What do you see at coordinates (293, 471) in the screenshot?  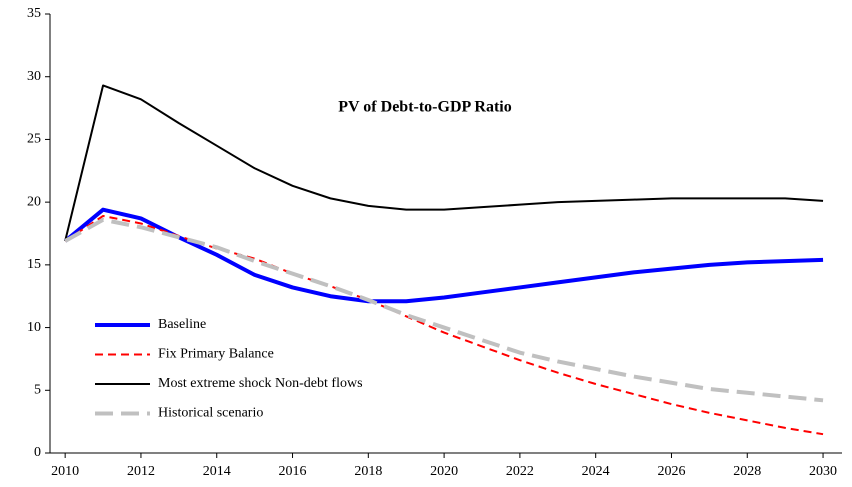 I see `x-tick-label: 2016` at bounding box center [293, 471].